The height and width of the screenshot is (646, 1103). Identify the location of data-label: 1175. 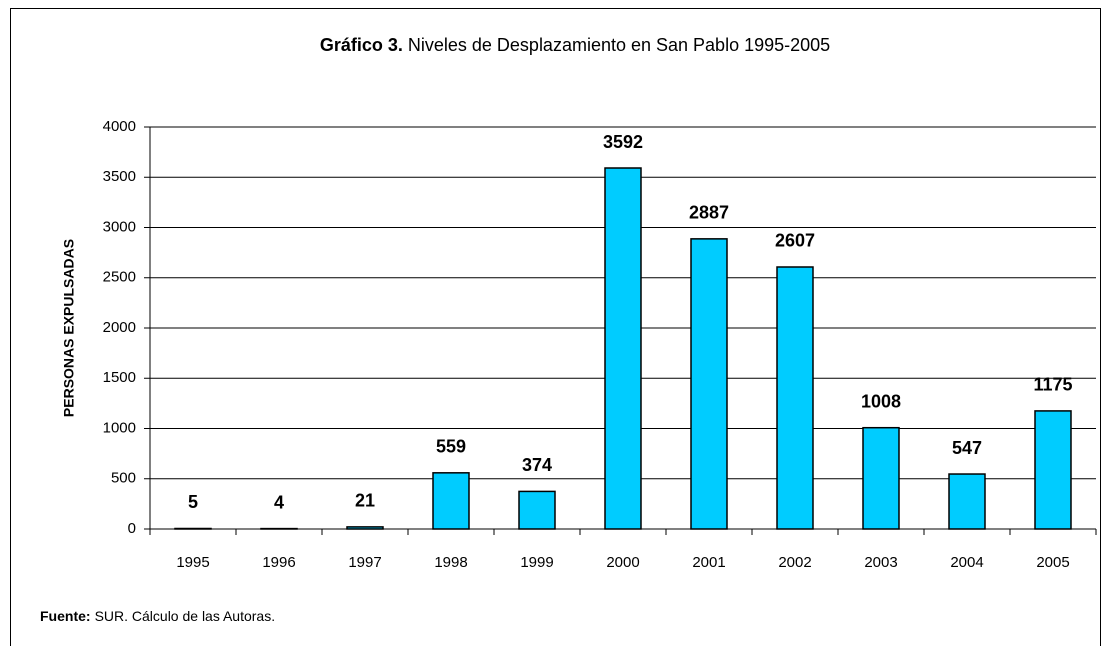
(1052, 385).